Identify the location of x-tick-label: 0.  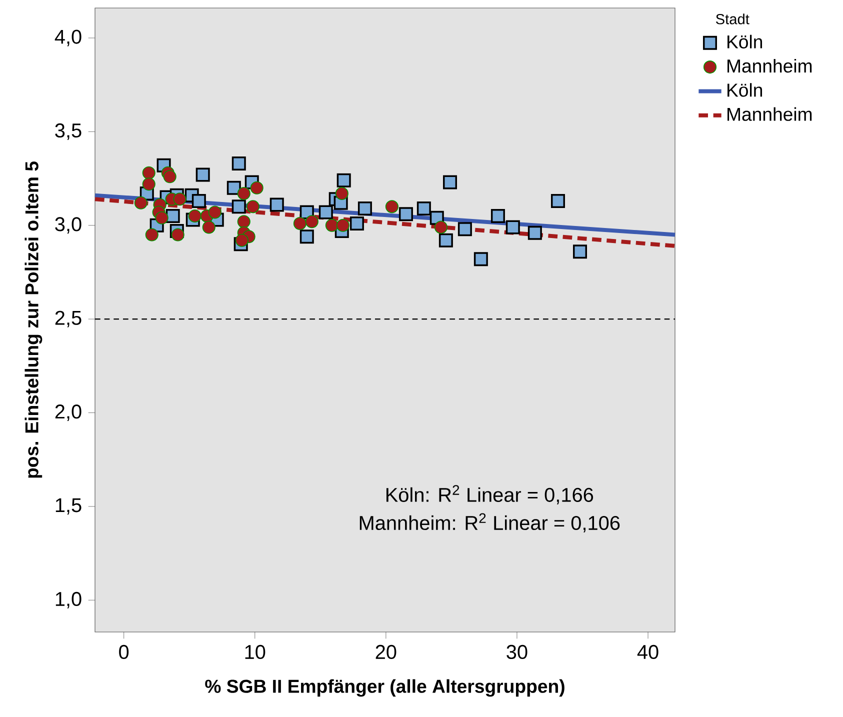
(124, 652).